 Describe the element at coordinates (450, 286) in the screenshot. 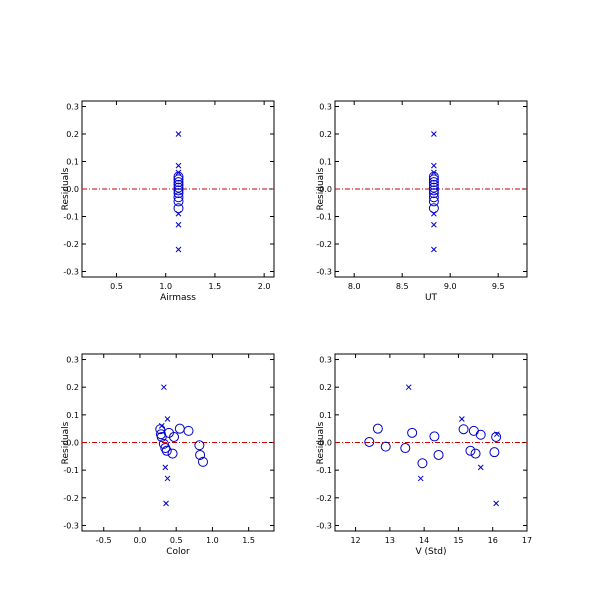

I see `x-tick-label: 9.0` at that location.